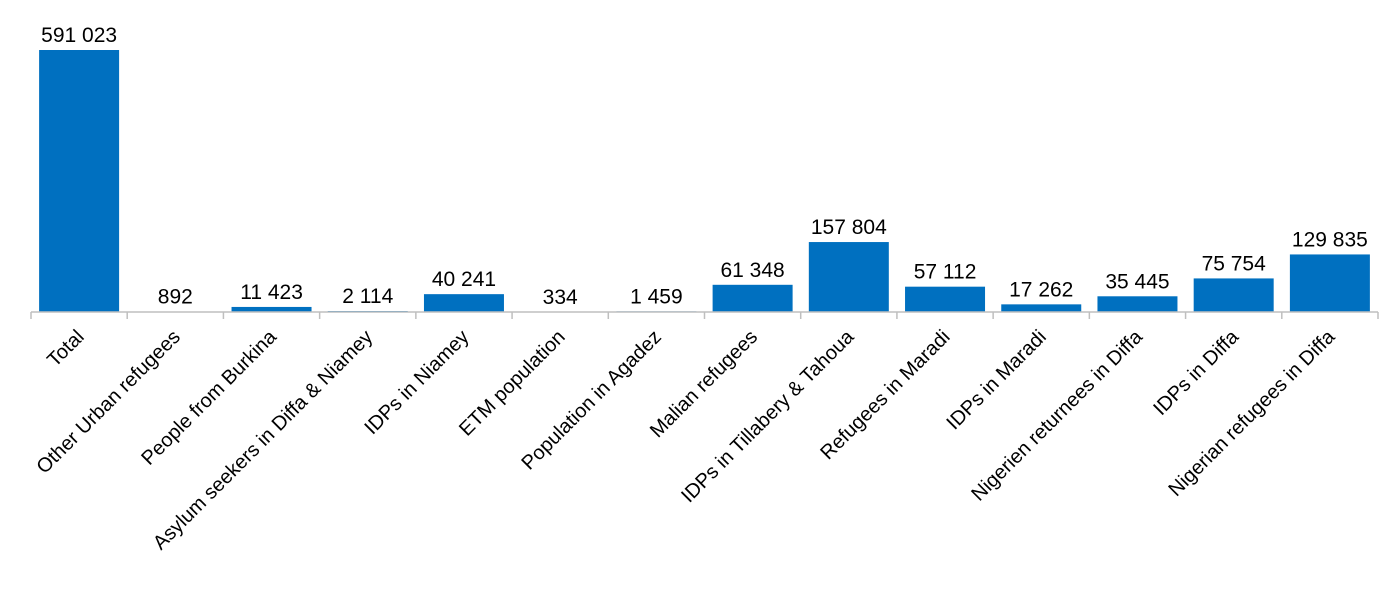 This screenshot has width=1387, height=592. I want to click on value-label-10: 17 262, so click(1041, 289).